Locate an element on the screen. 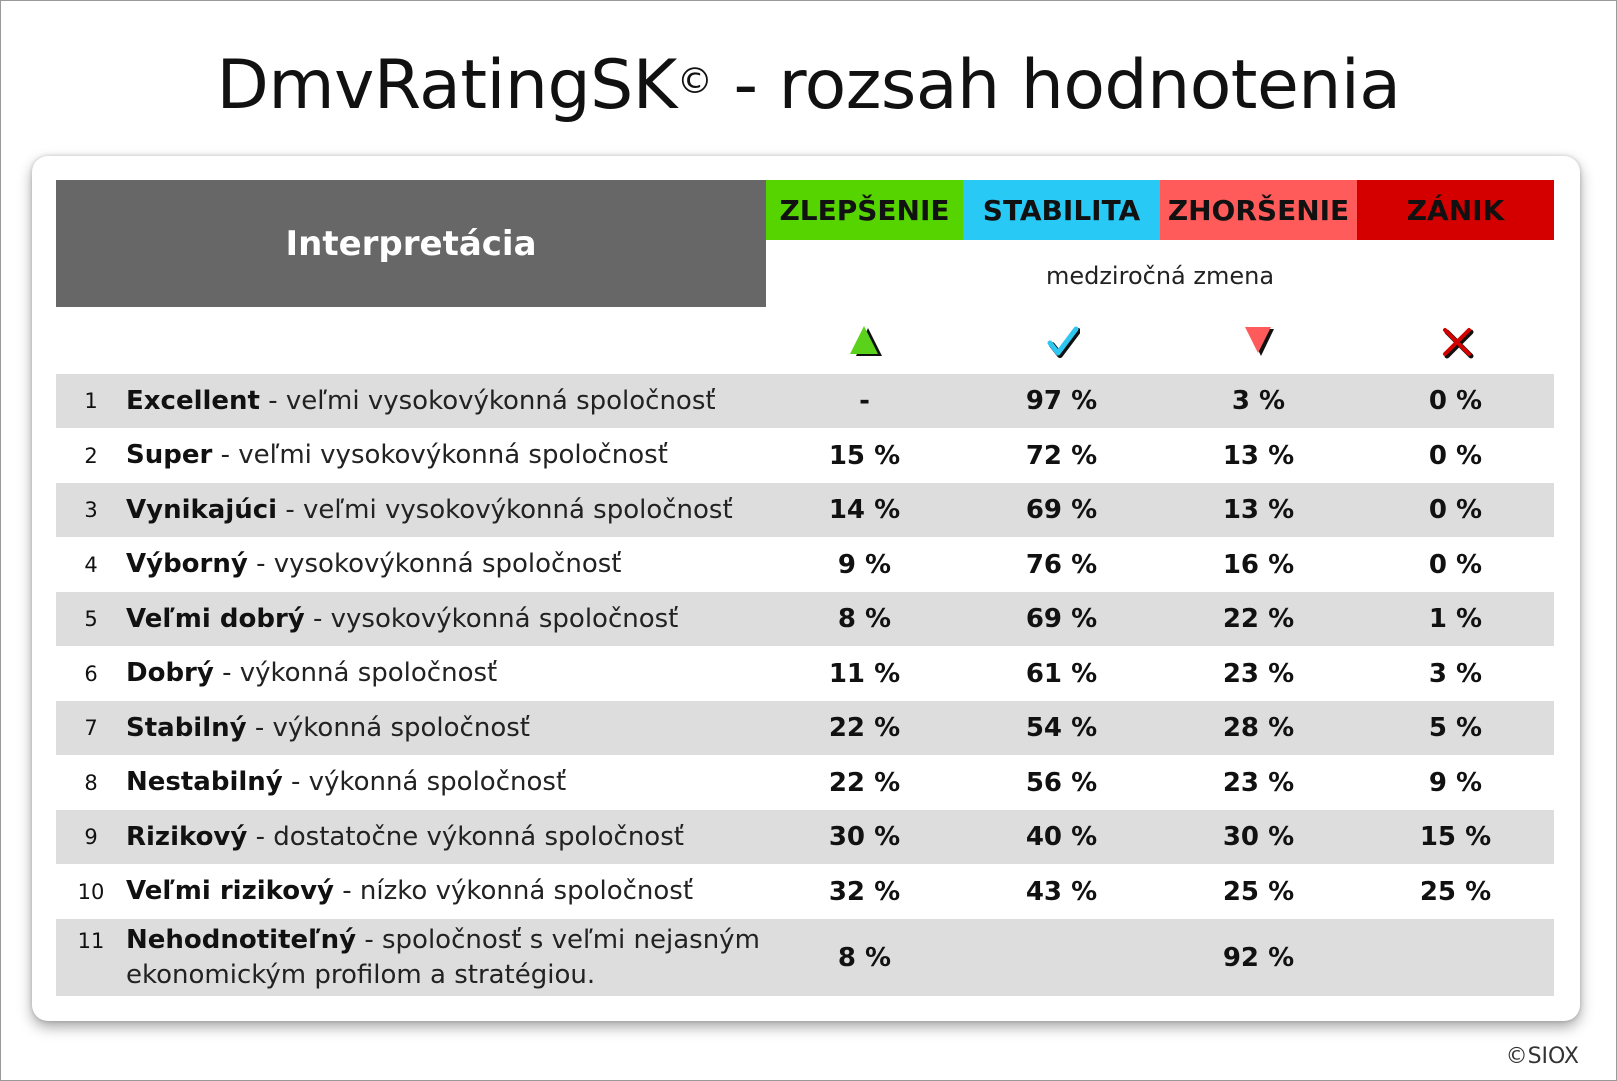  rating-name: Excellent is located at coordinates (193, 400).